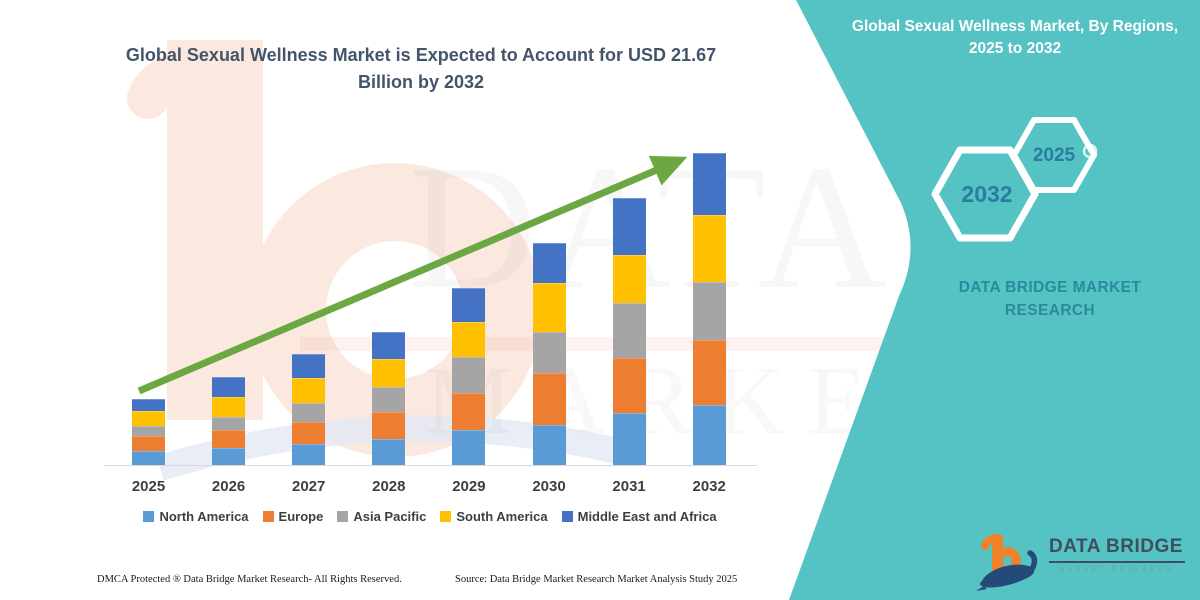 The image size is (1200, 600). What do you see at coordinates (1050, 299) in the screenshot?
I see `brand-text-block: DATA BRIDGE MARKET RESEARCH` at bounding box center [1050, 299].